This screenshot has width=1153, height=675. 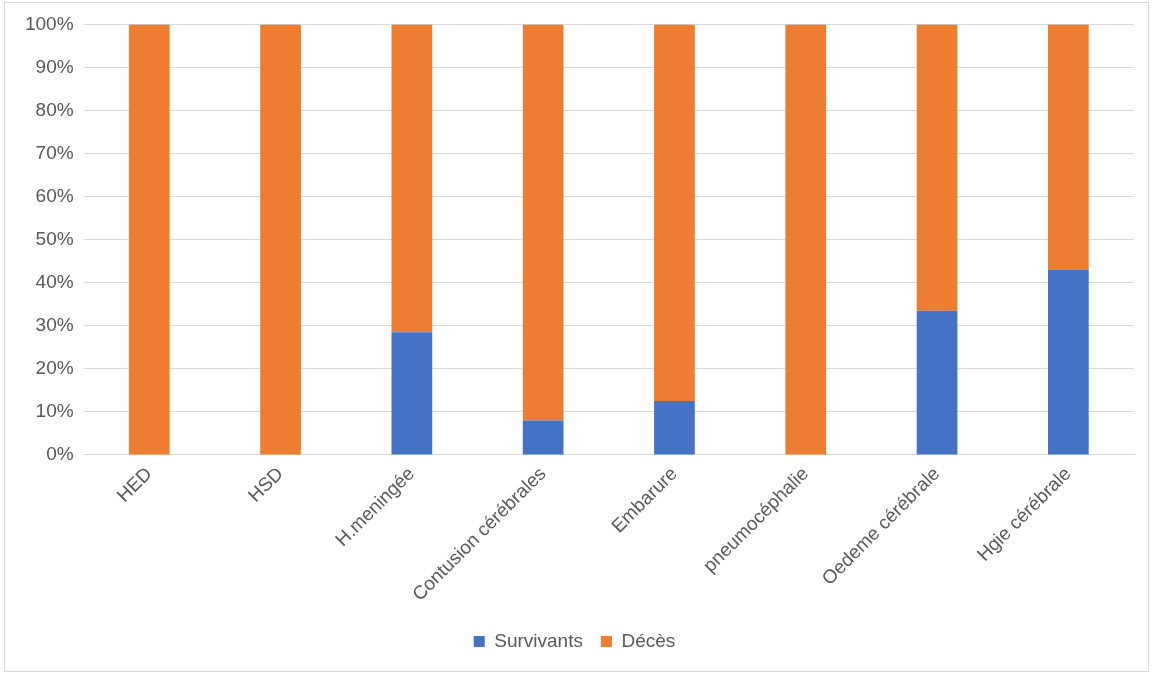 What do you see at coordinates (60, 454) in the screenshot?
I see `y-tick-label: 0%` at bounding box center [60, 454].